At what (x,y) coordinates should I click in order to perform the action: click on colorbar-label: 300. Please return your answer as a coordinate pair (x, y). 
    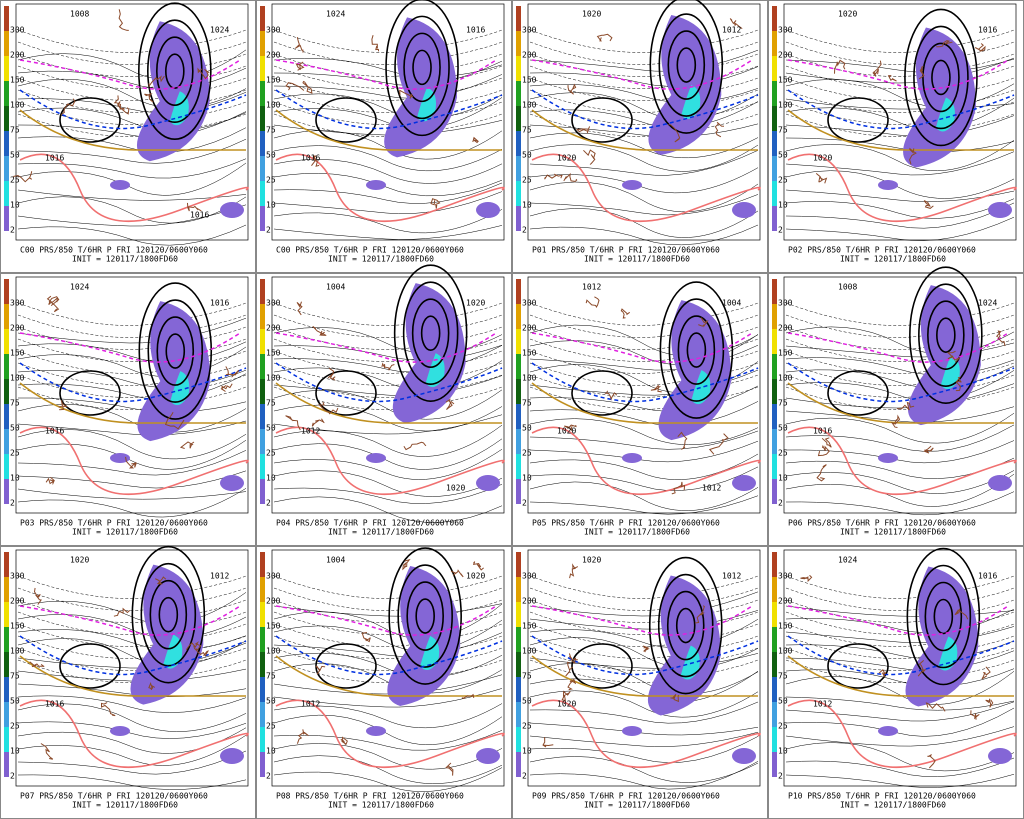
    Looking at the image, I should click on (785, 576).